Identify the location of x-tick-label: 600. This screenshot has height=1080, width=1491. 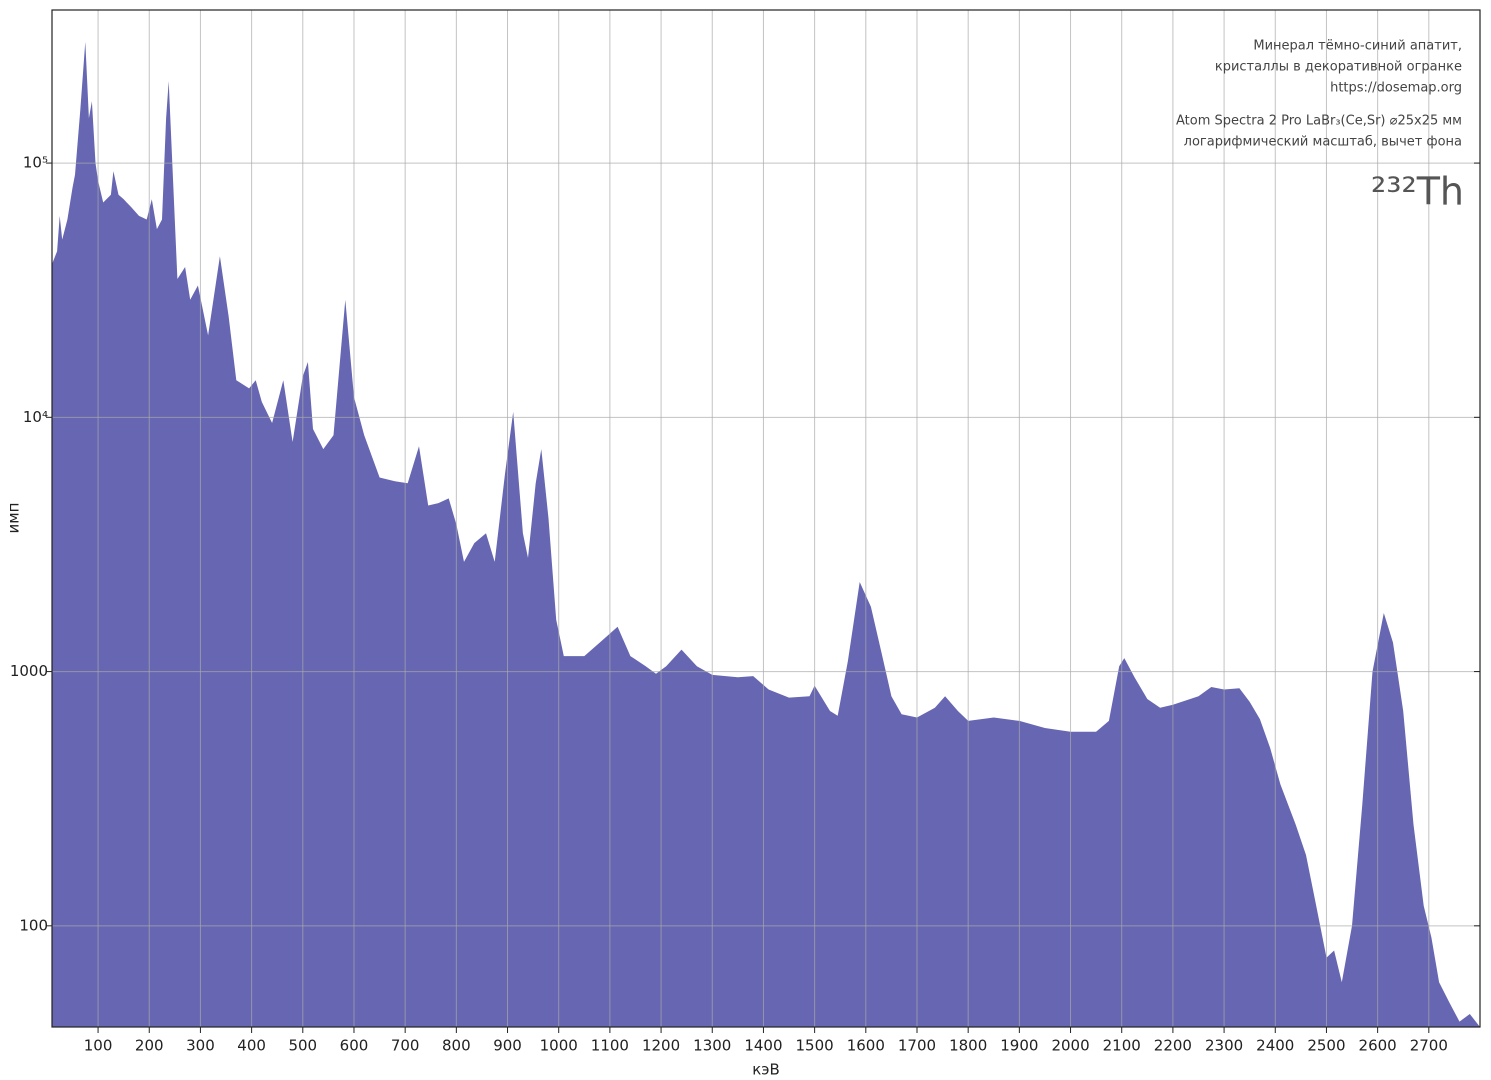
(354, 1046).